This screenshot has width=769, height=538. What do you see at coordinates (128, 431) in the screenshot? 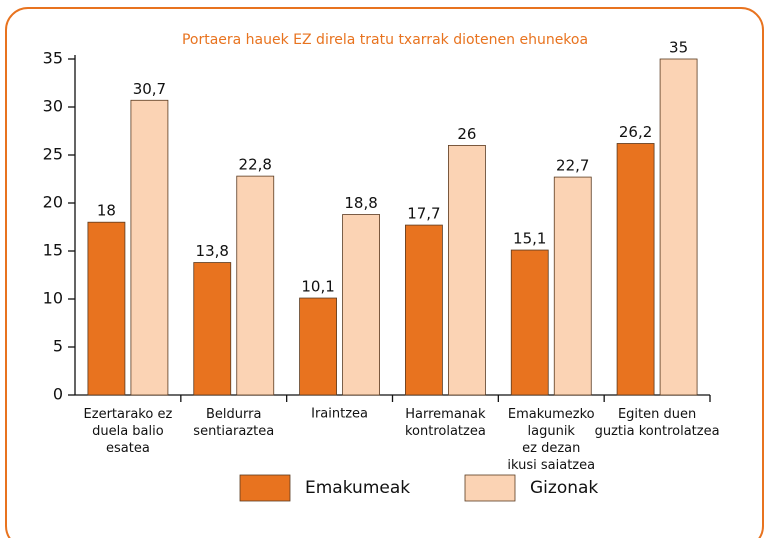
I see `x-tick-label: Ezertarako ez duela balio esatea` at bounding box center [128, 431].